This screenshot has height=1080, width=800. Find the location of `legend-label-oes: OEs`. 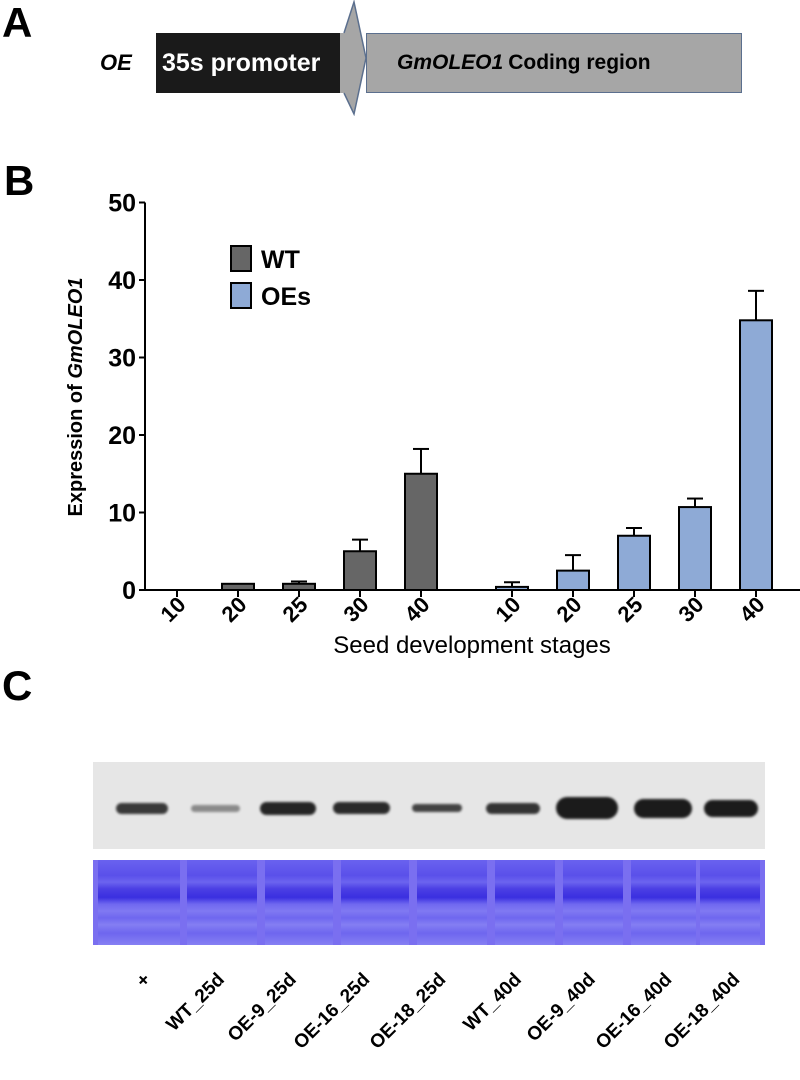

legend-label-oes: OEs is located at coordinates (286, 297).